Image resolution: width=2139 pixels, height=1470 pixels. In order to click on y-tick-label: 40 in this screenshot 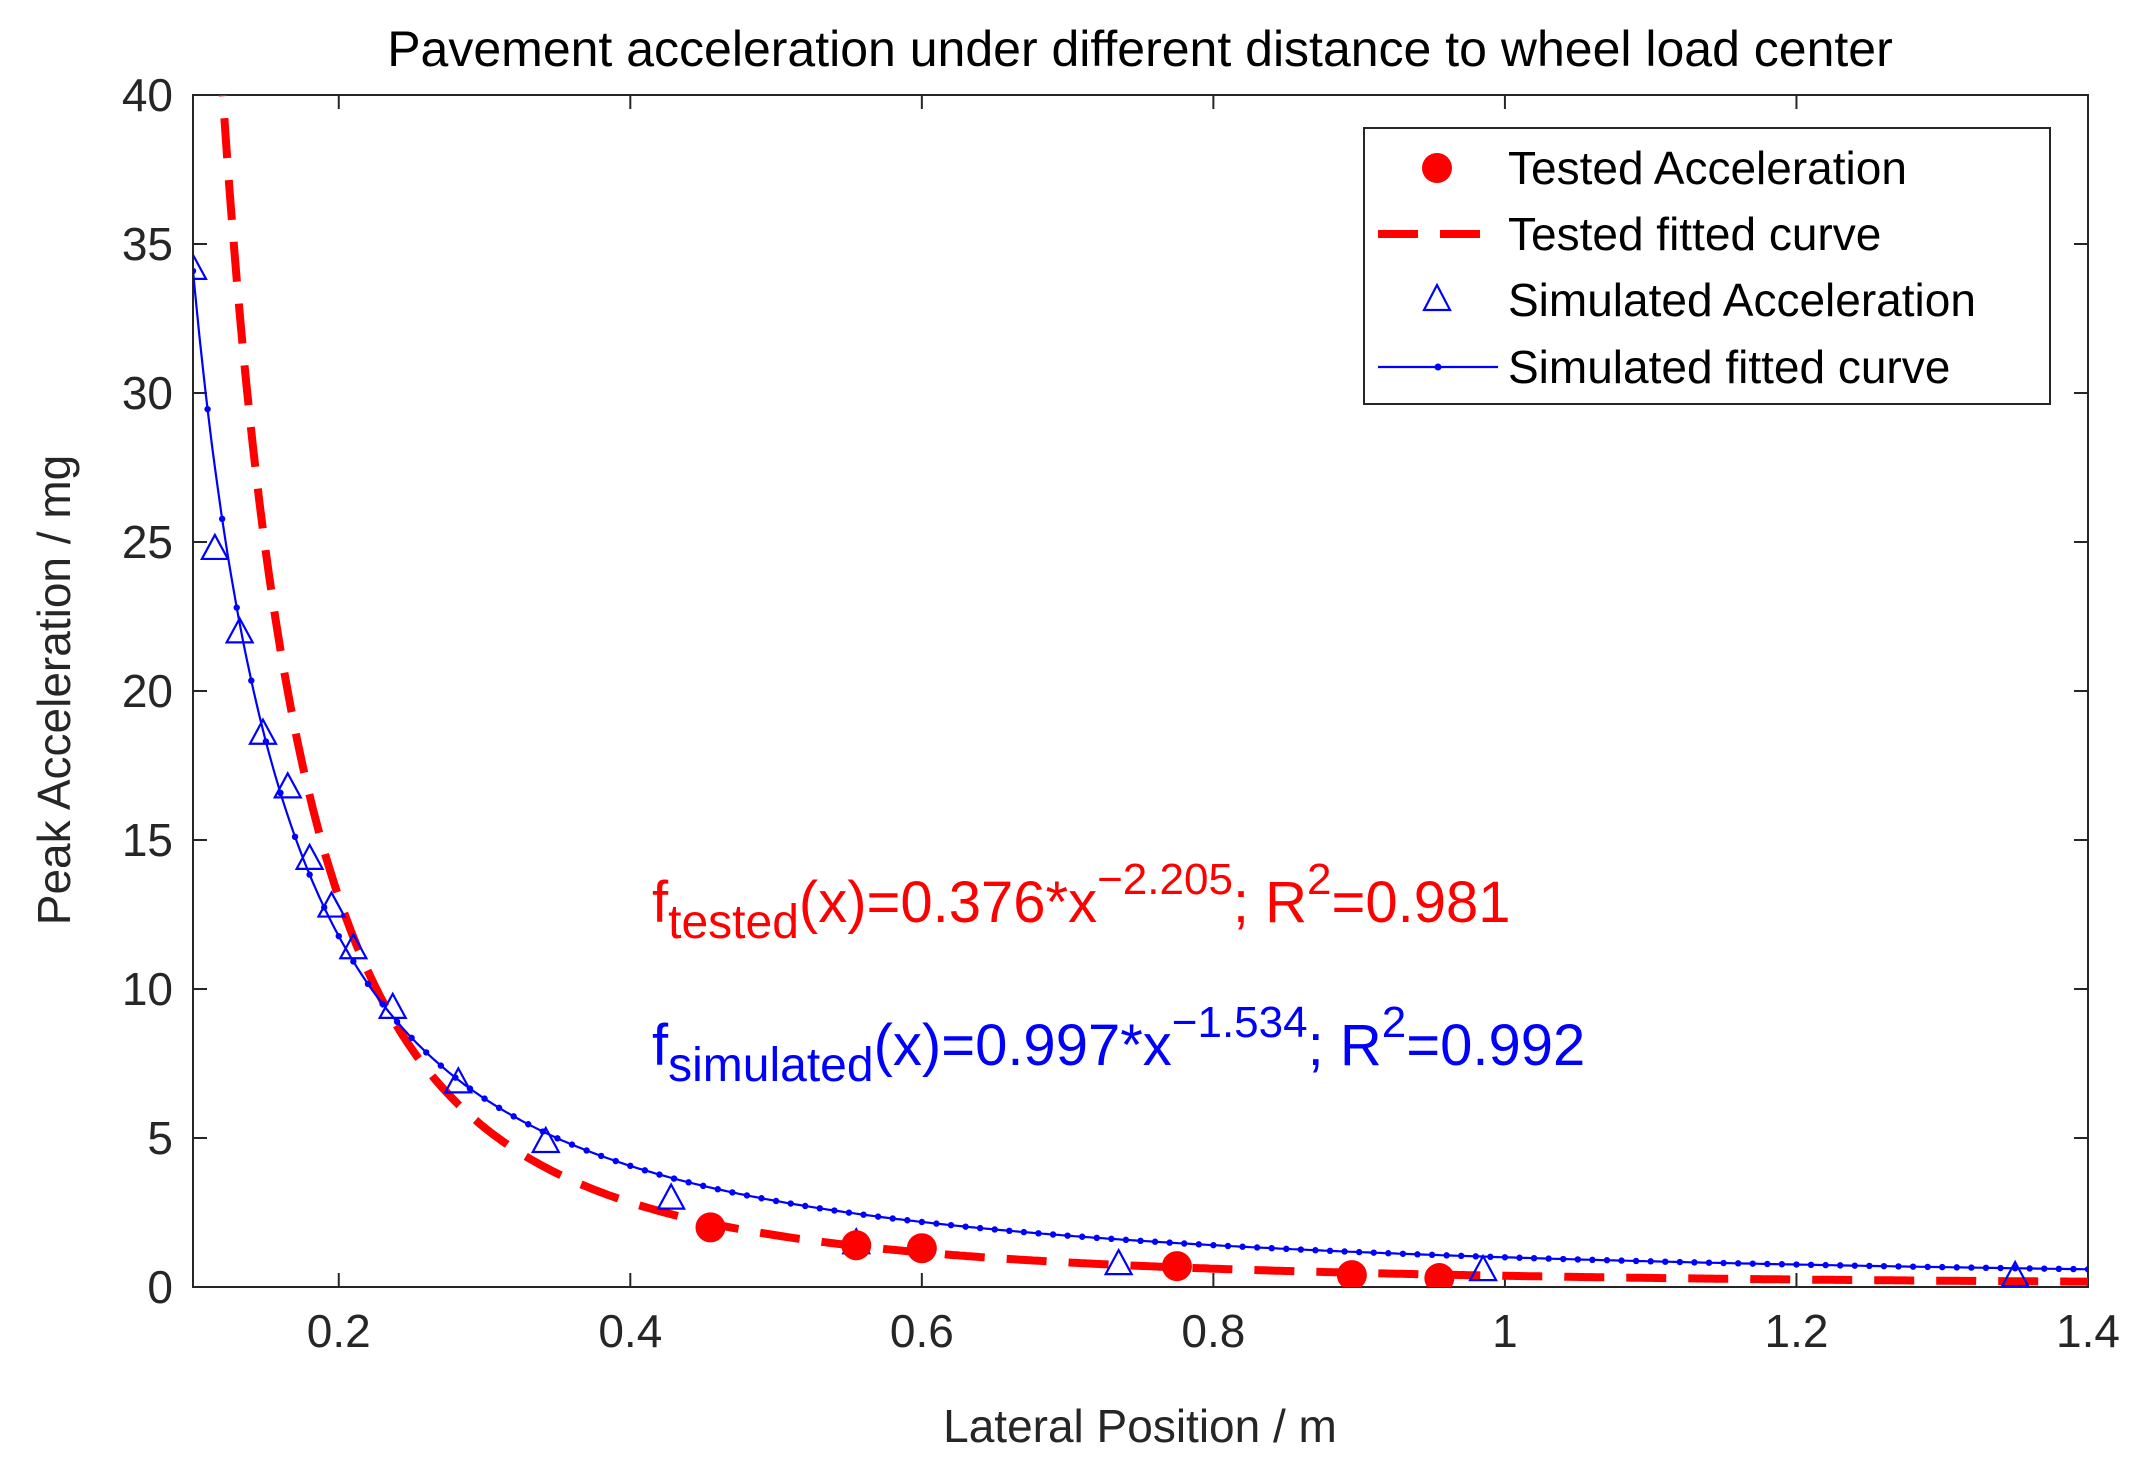, I will do `click(147, 95)`.